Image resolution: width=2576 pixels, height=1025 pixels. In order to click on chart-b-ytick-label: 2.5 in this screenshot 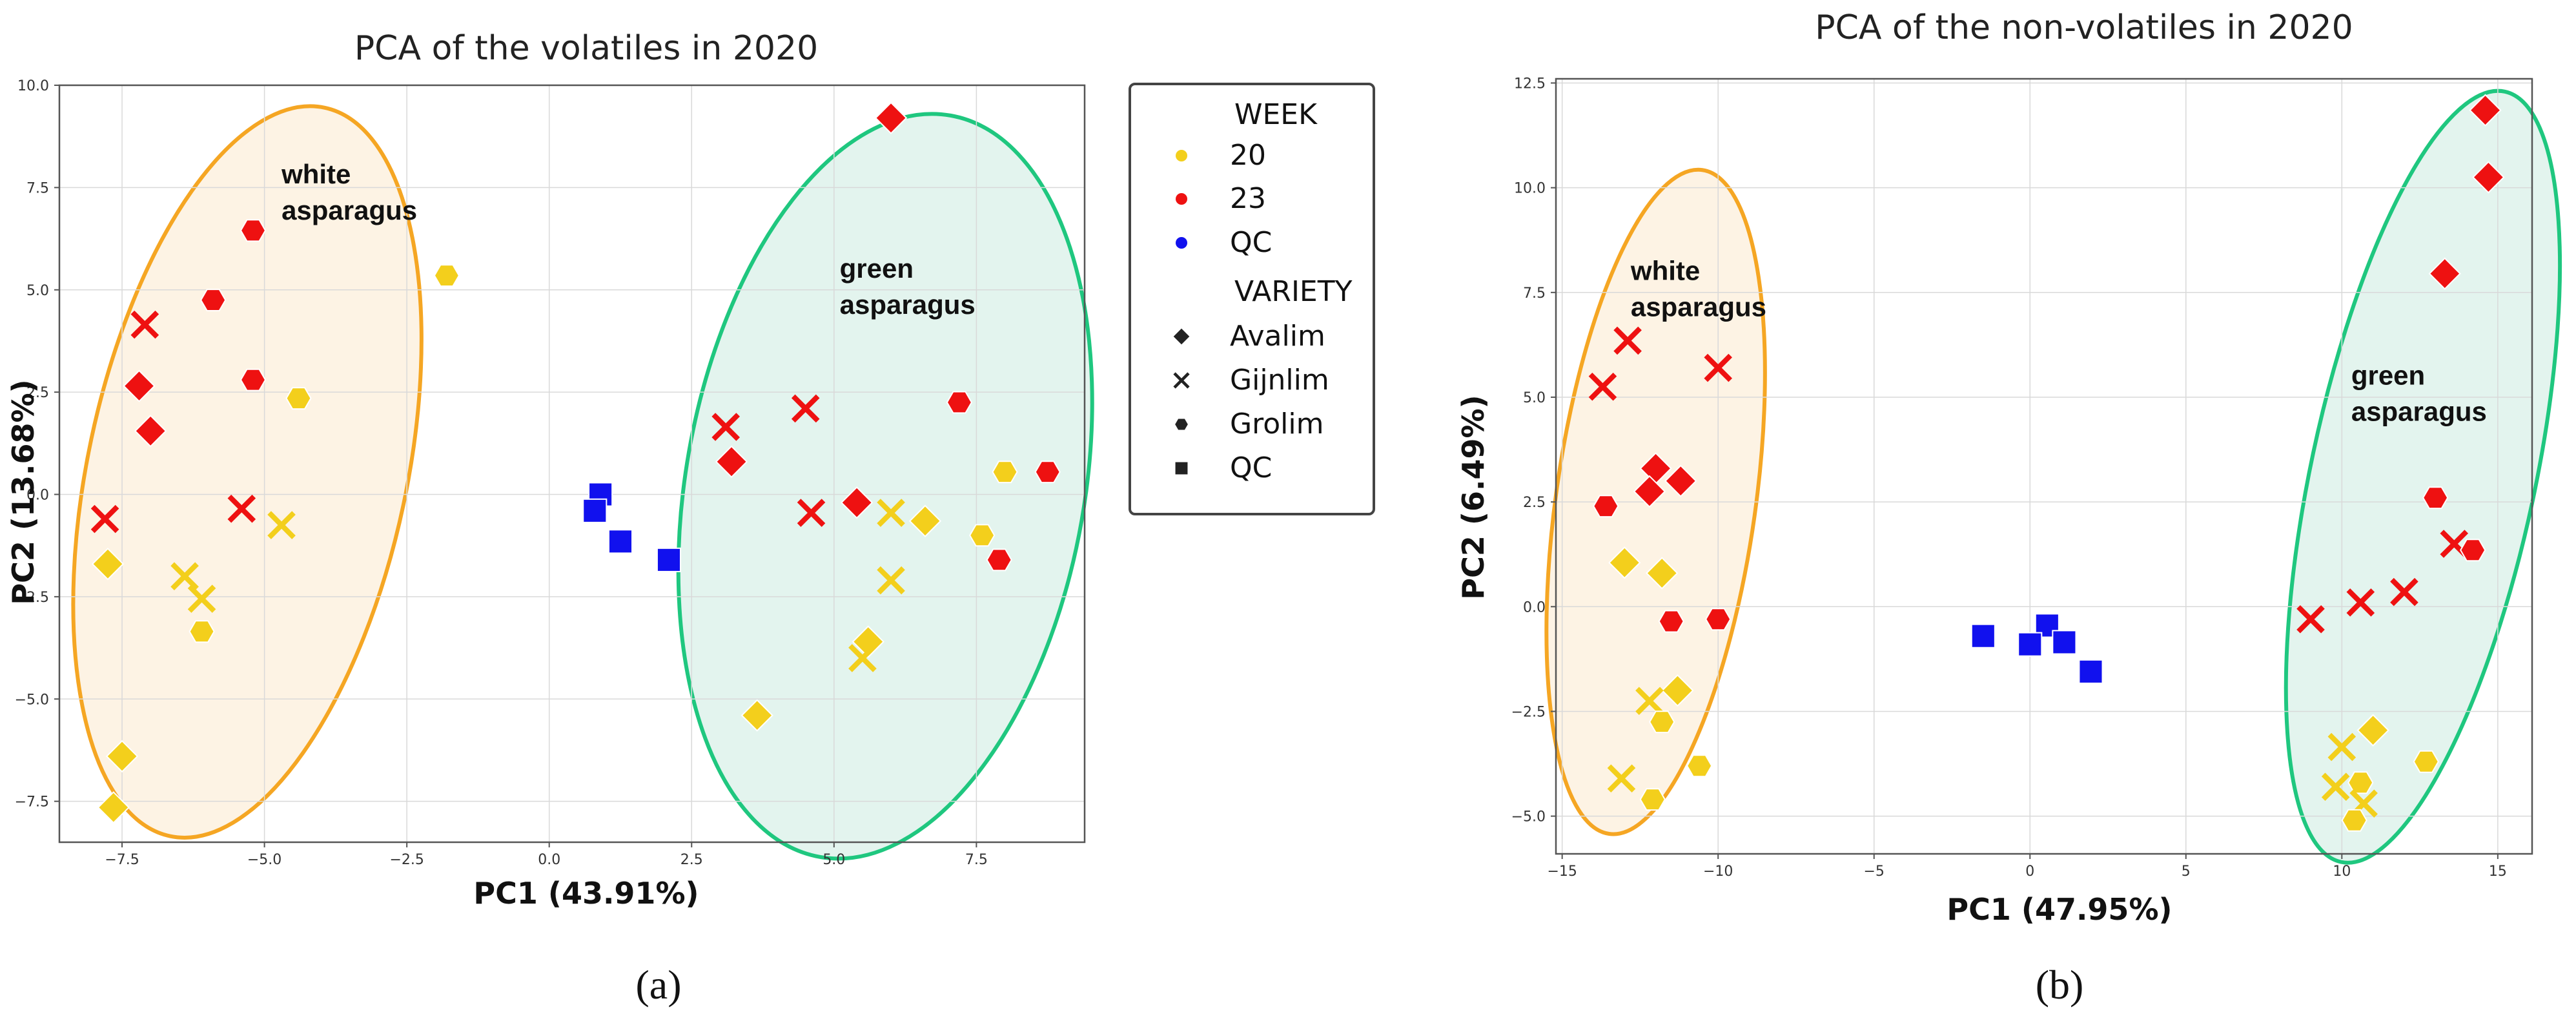, I will do `click(1535, 503)`.